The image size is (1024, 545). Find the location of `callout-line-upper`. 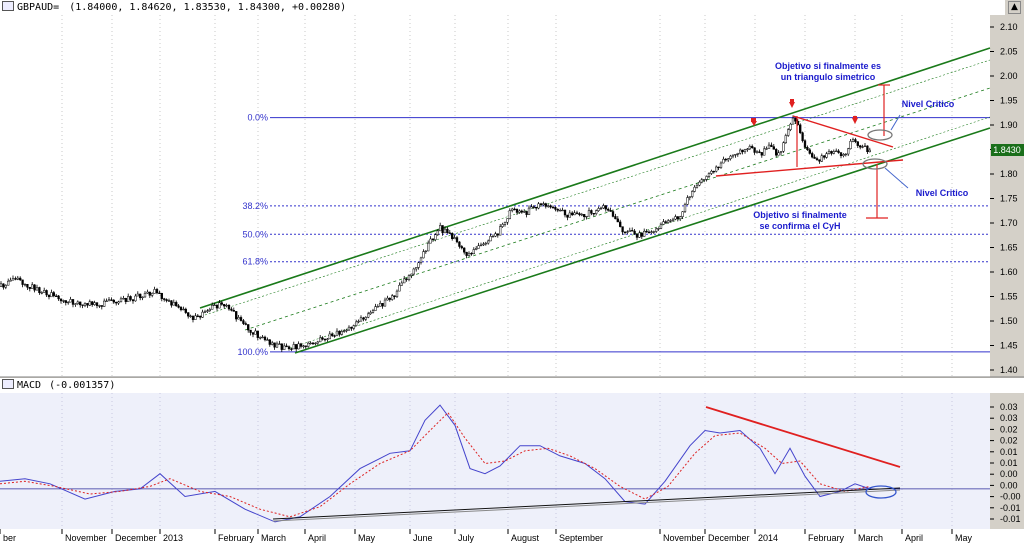

callout-line-upper is located at coordinates (895, 122).